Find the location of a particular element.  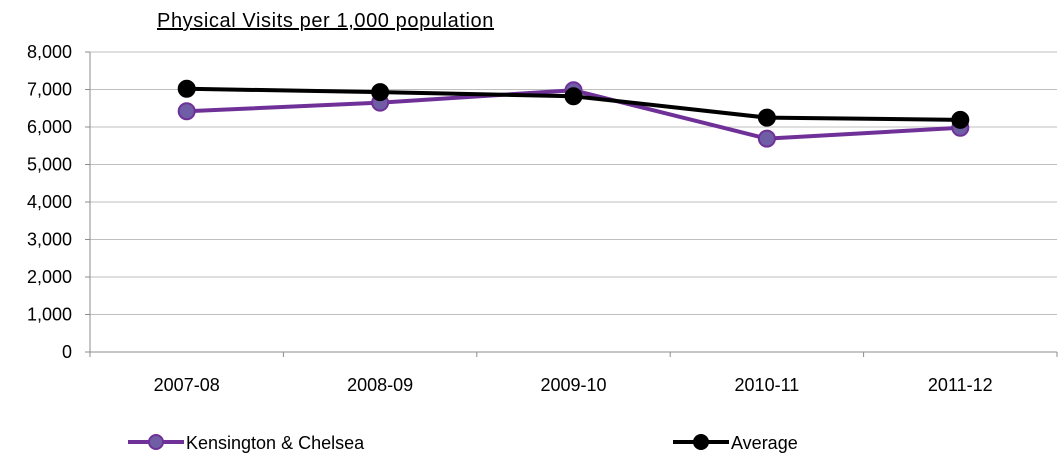

x-tick-label: 2008-09 is located at coordinates (380, 385).